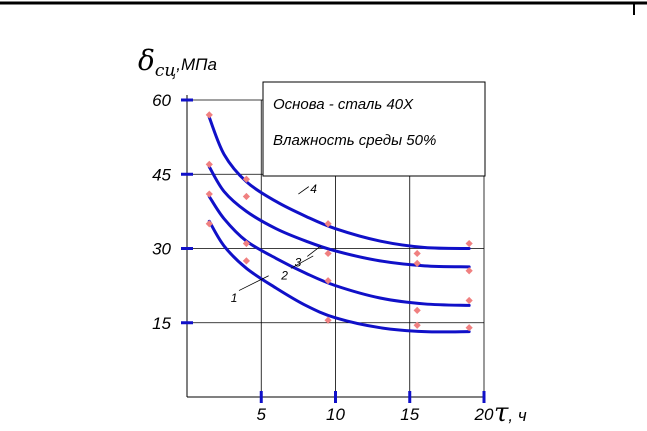  What do you see at coordinates (196, 64) in the screenshot?
I see `y-axis-unit: ,МПа` at bounding box center [196, 64].